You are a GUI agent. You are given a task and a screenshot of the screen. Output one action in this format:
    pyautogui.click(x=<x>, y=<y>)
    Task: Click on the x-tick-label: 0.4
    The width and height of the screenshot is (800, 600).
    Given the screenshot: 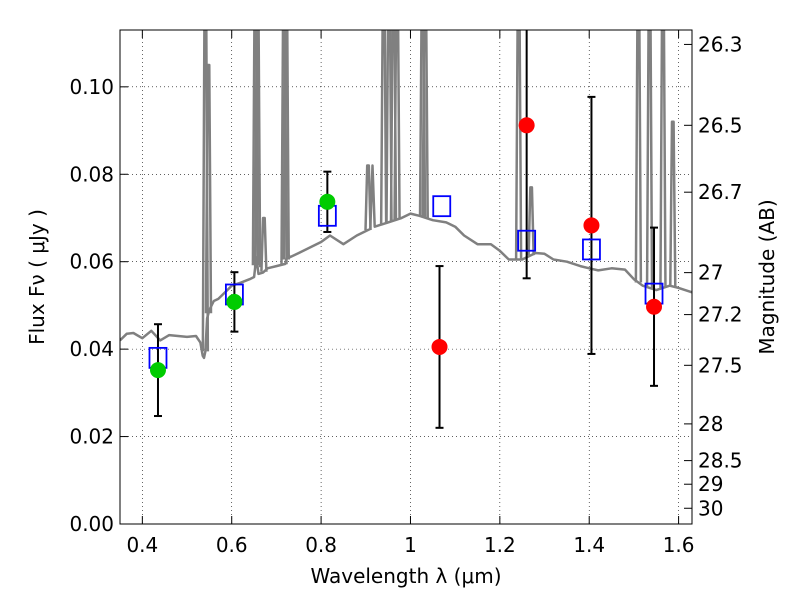 What is the action you would take?
    pyautogui.click(x=142, y=545)
    